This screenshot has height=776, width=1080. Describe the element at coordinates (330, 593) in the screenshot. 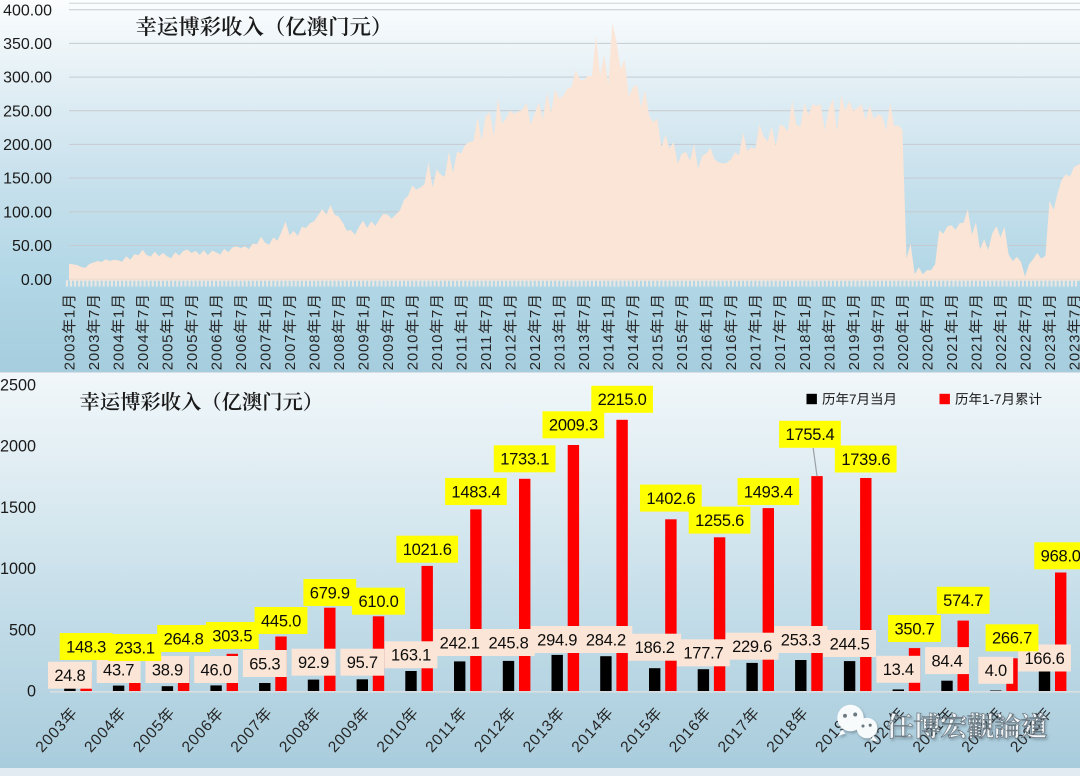

I see `svg-text: 679.9` at that location.